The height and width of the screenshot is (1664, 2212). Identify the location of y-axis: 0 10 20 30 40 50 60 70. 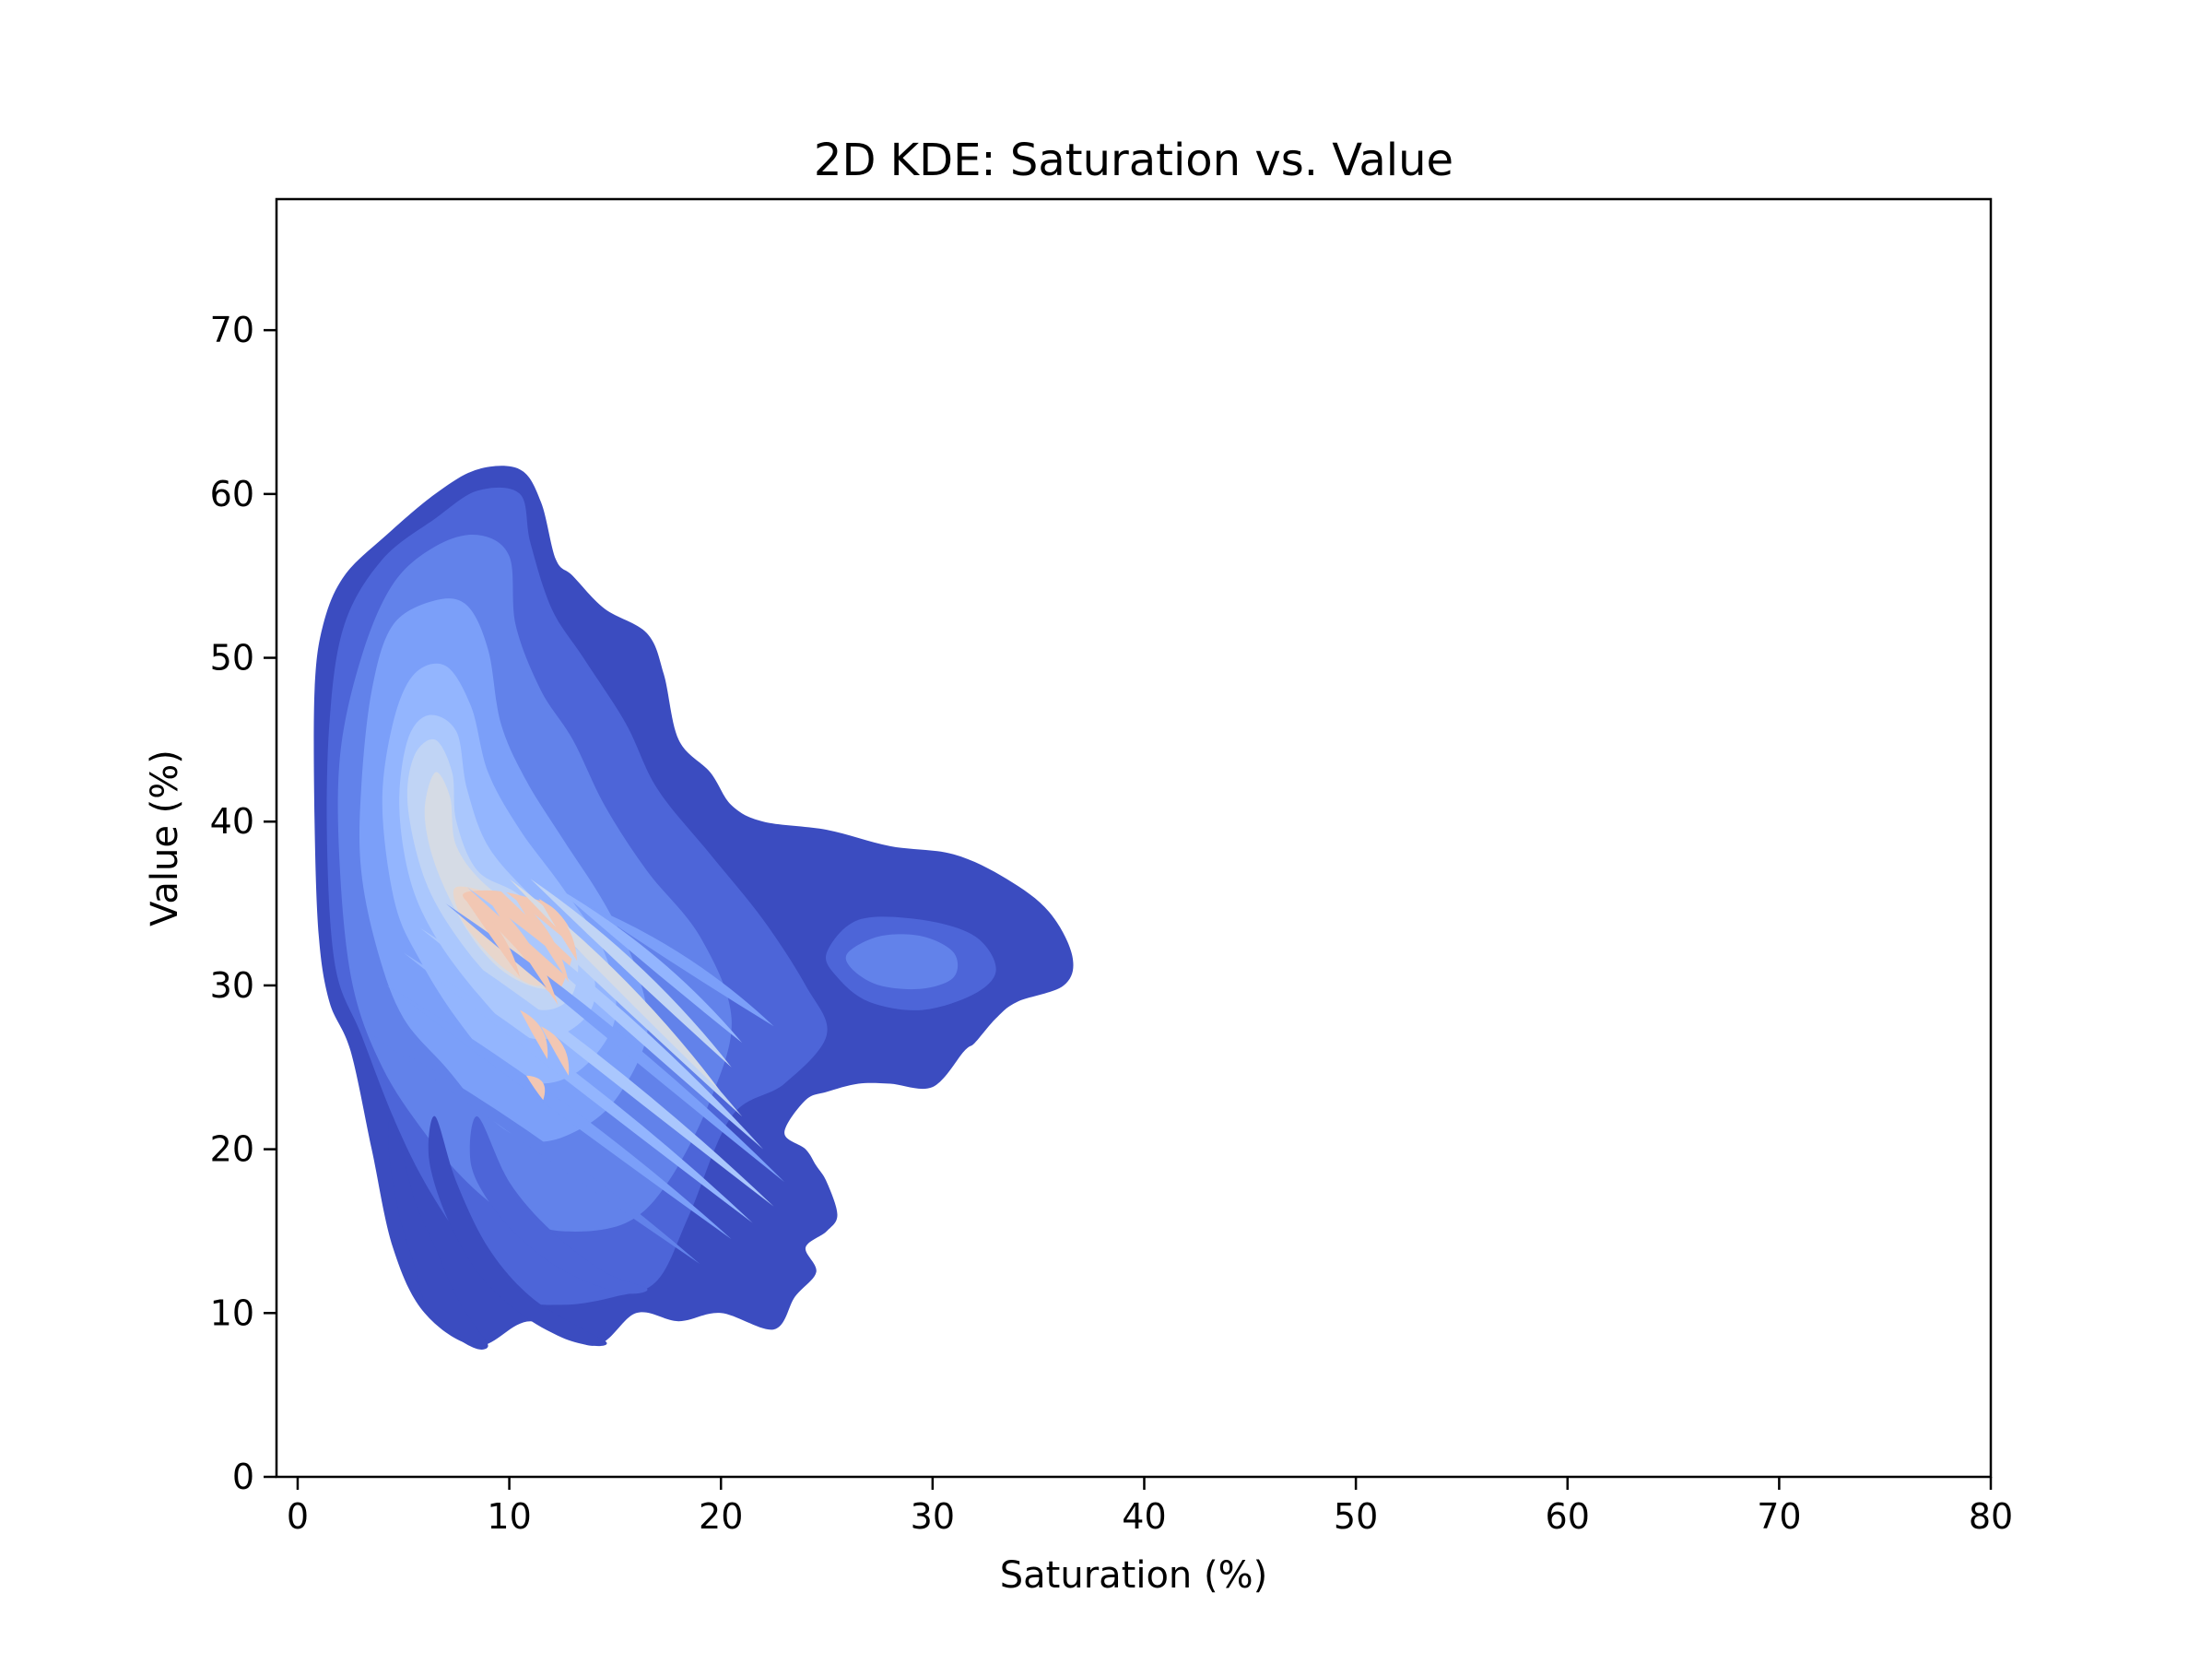
(243, 903).